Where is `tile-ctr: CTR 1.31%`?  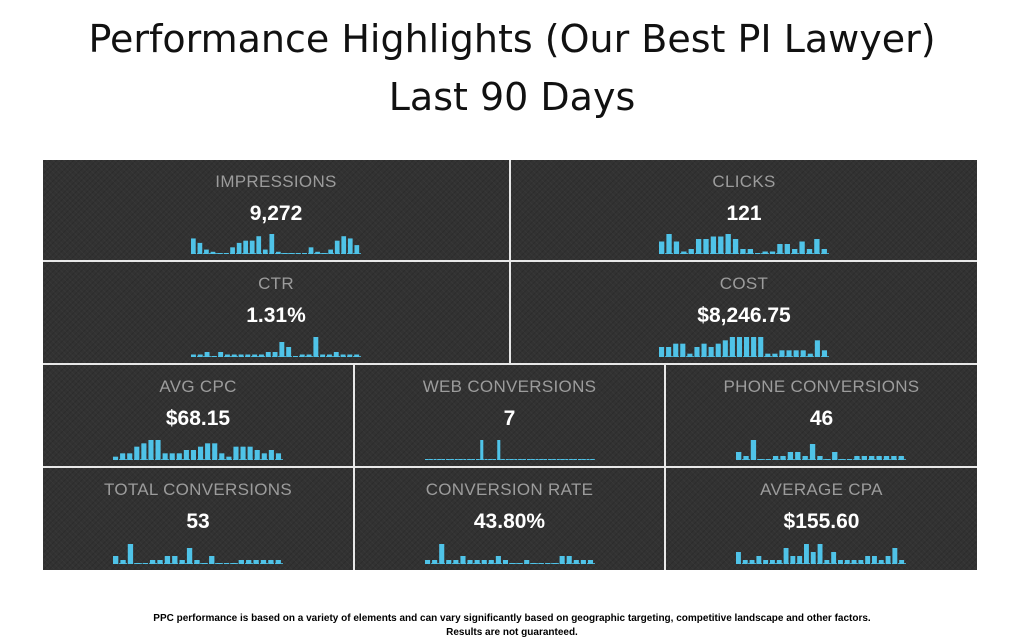 tile-ctr: CTR 1.31% is located at coordinates (277, 313).